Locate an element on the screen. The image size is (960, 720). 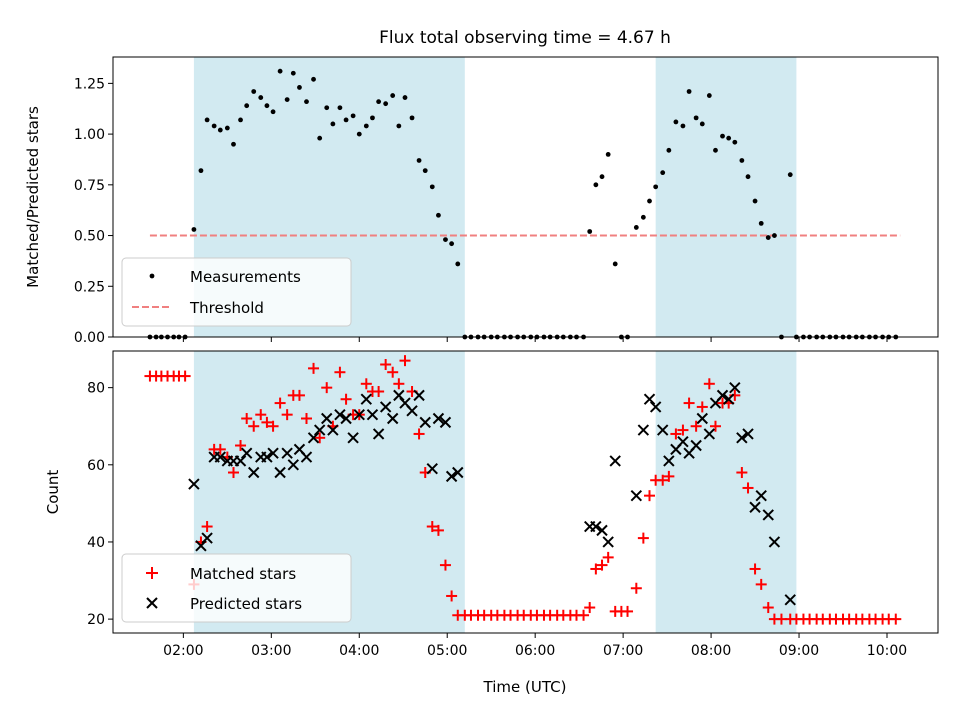
x-tick-label: 02:00 is located at coordinates (183, 651).